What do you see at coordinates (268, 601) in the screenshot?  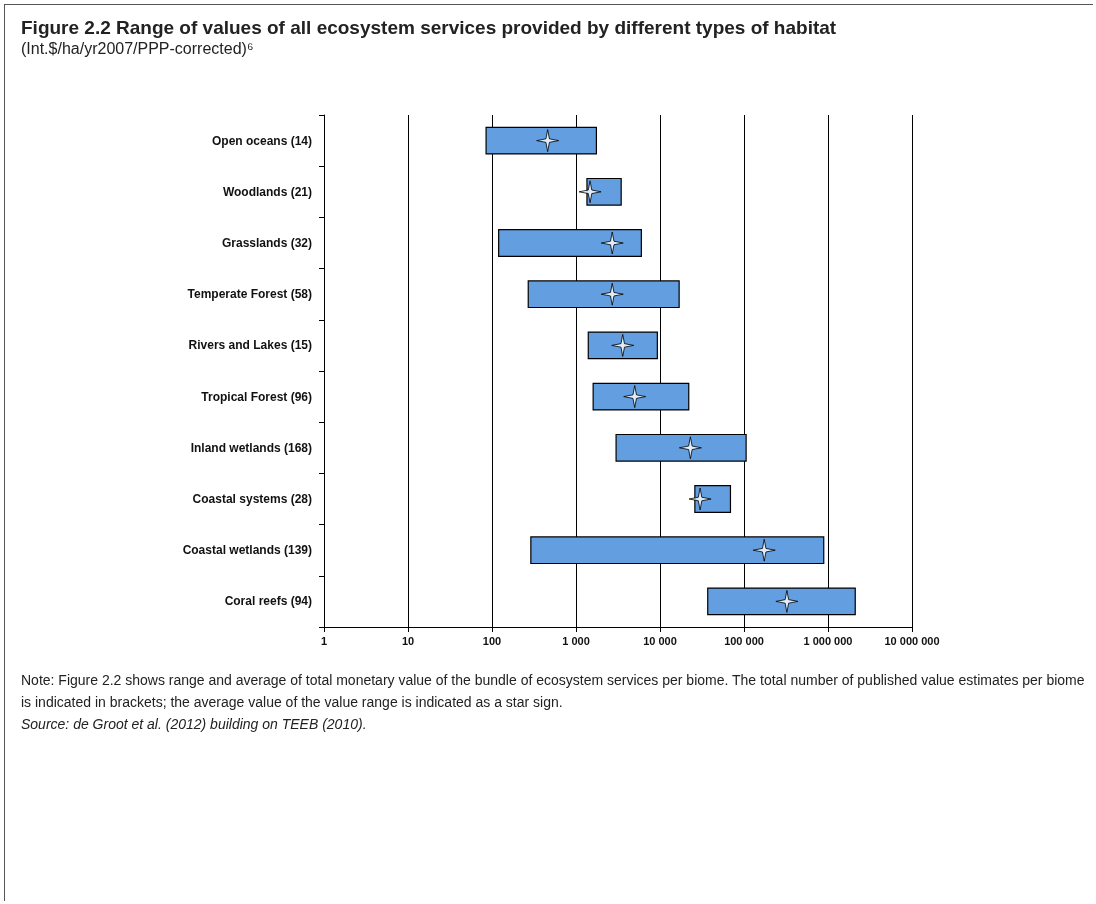 I see `y-tick-label: Coral reefs (94)` at bounding box center [268, 601].